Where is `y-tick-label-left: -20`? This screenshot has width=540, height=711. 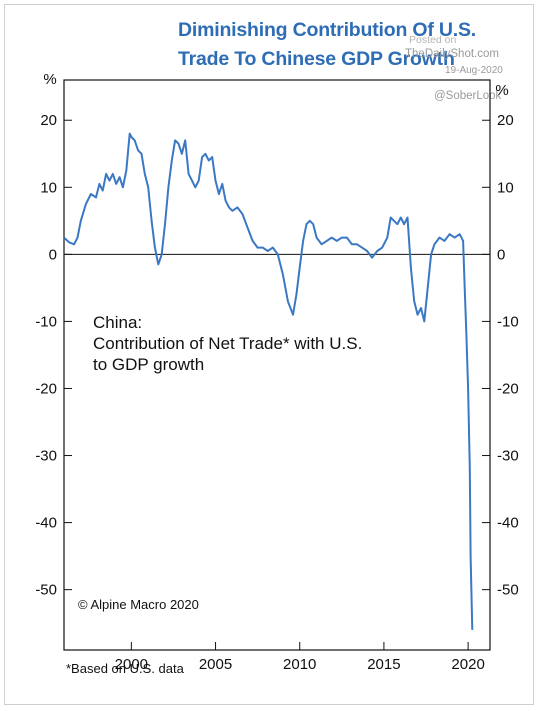 y-tick-label-left: -20 is located at coordinates (46, 388).